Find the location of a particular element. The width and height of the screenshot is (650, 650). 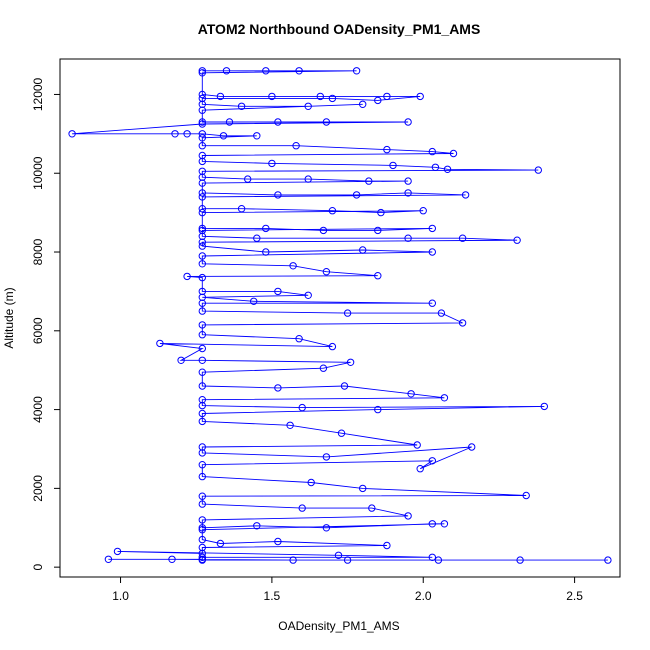

x-axis: 1.0 1.5 2.0 2.5 is located at coordinates (347, 589).